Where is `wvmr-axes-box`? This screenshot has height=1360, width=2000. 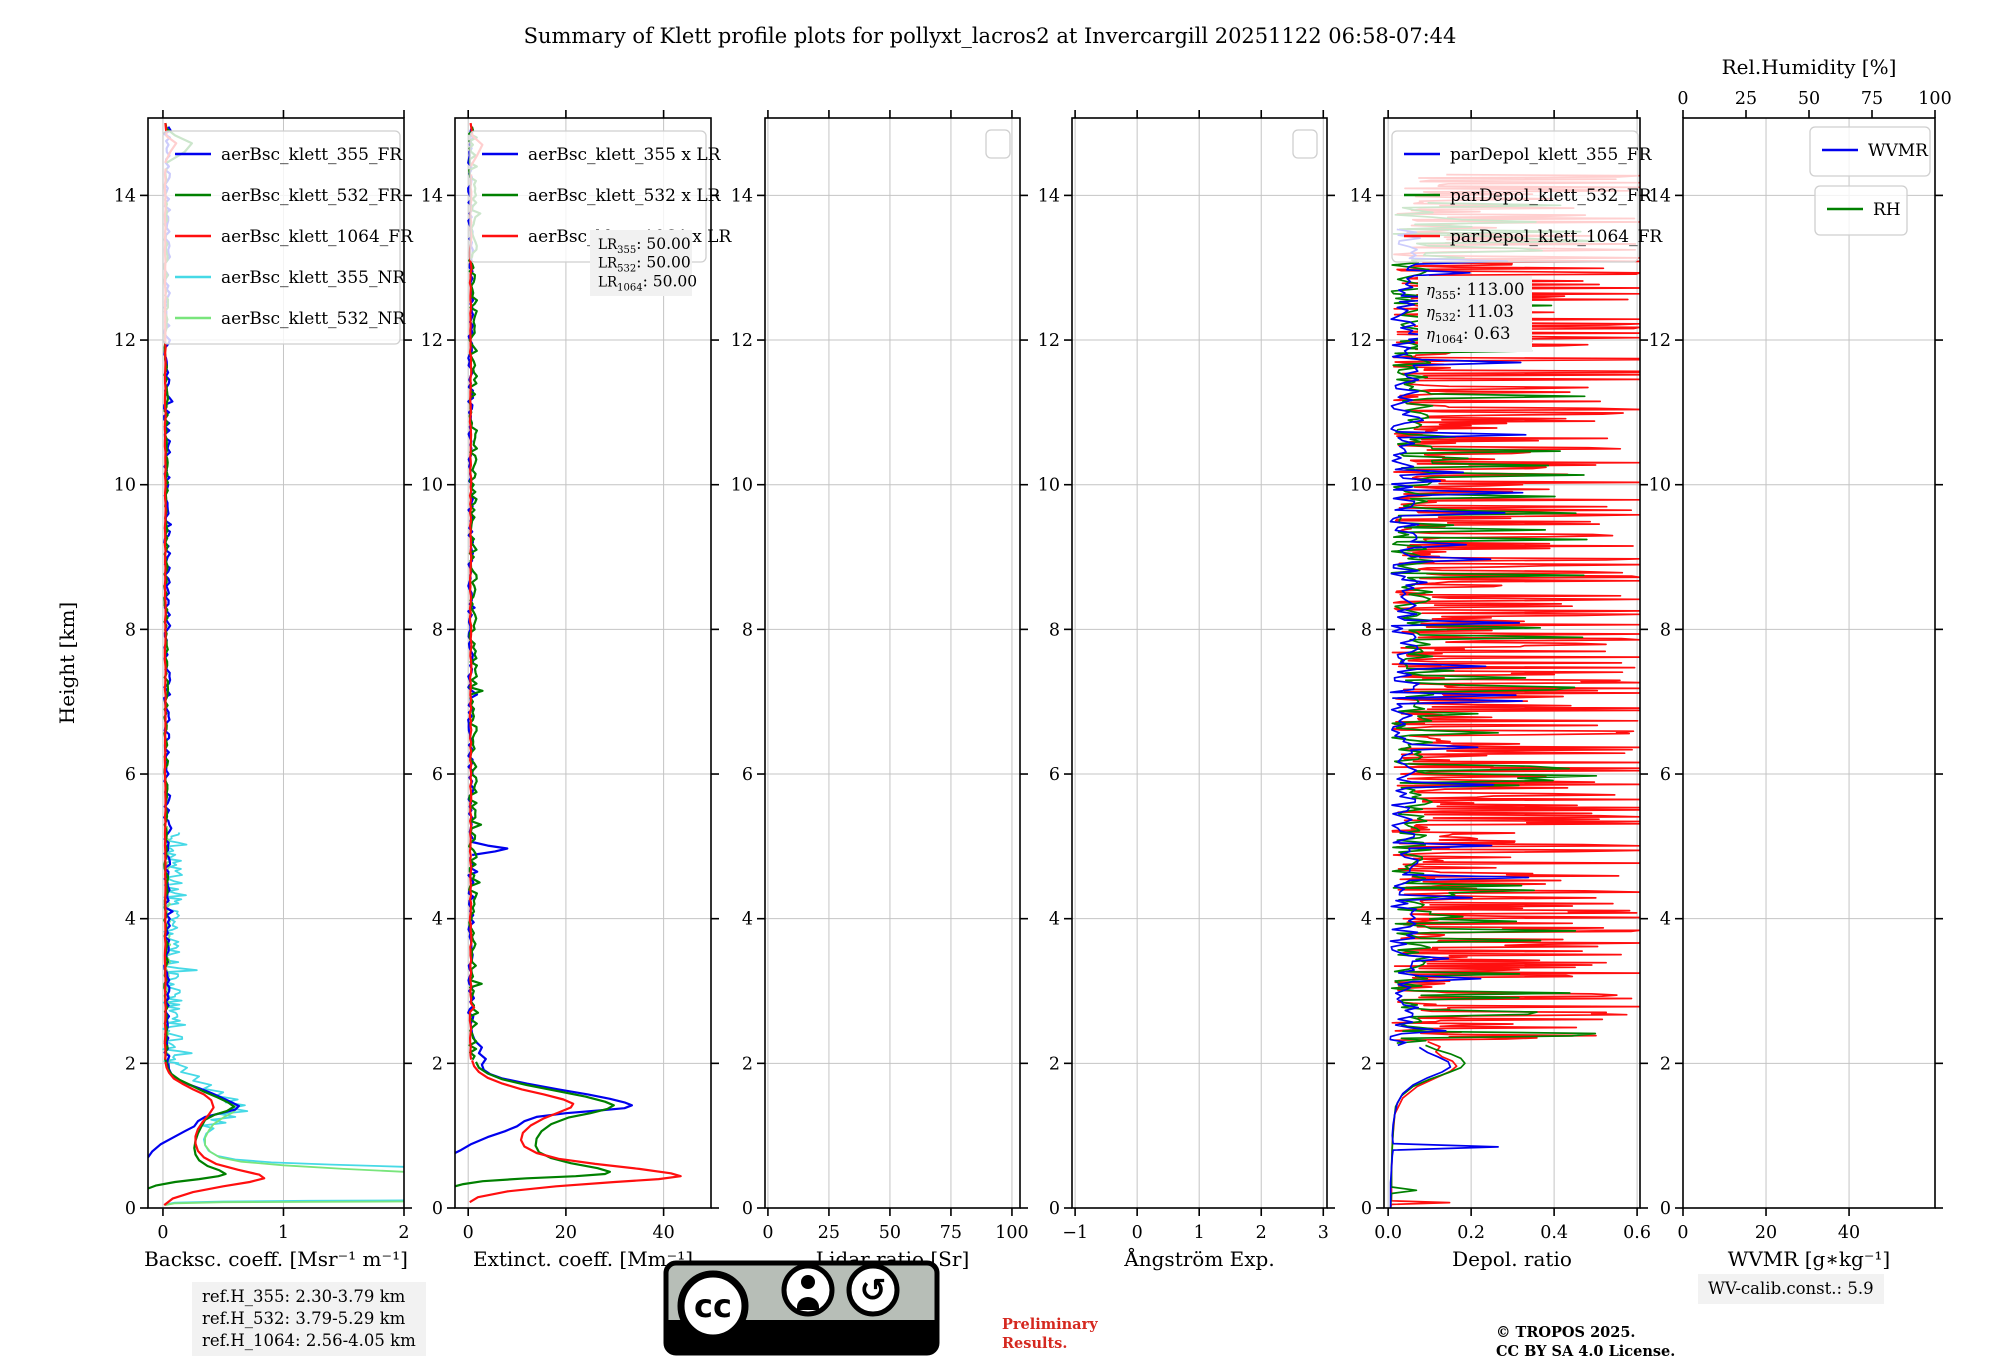 wvmr-axes-box is located at coordinates (1809, 663).